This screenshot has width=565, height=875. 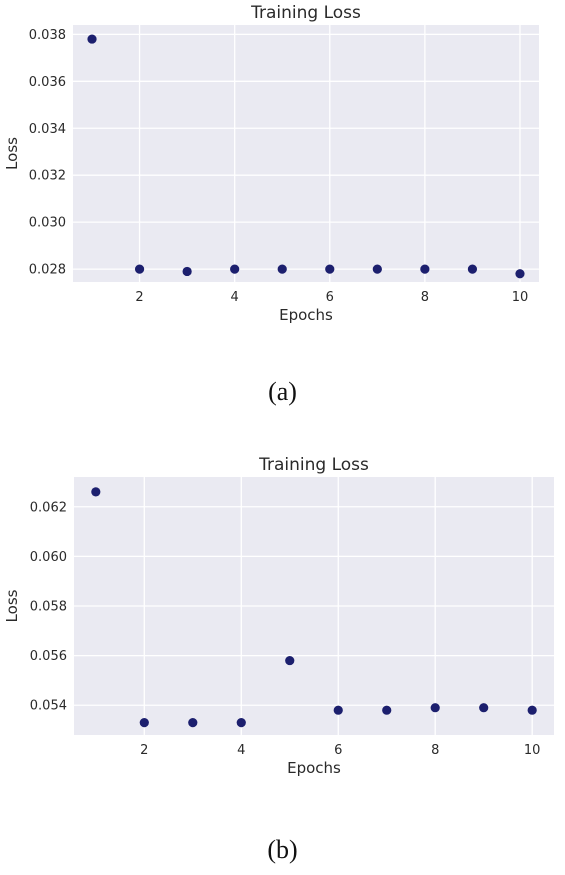 What do you see at coordinates (47, 35) in the screenshot?
I see `y-tick-label: 0.038` at bounding box center [47, 35].